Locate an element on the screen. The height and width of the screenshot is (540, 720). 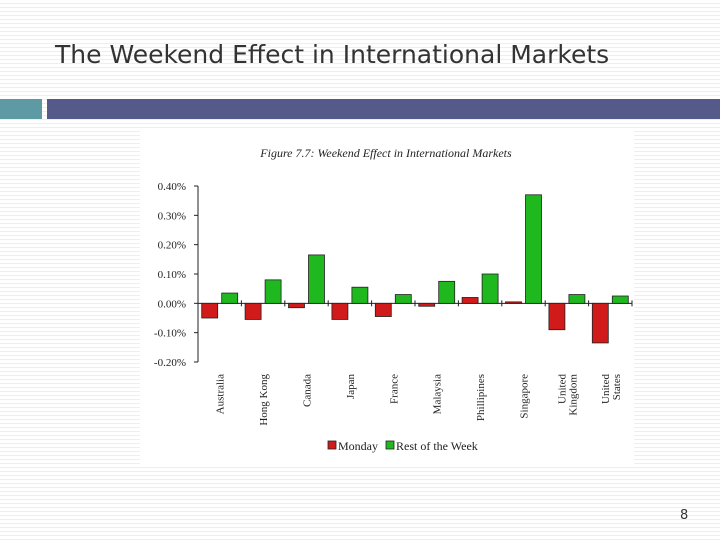
rest-of-week-bar-france is located at coordinates (403, 299).